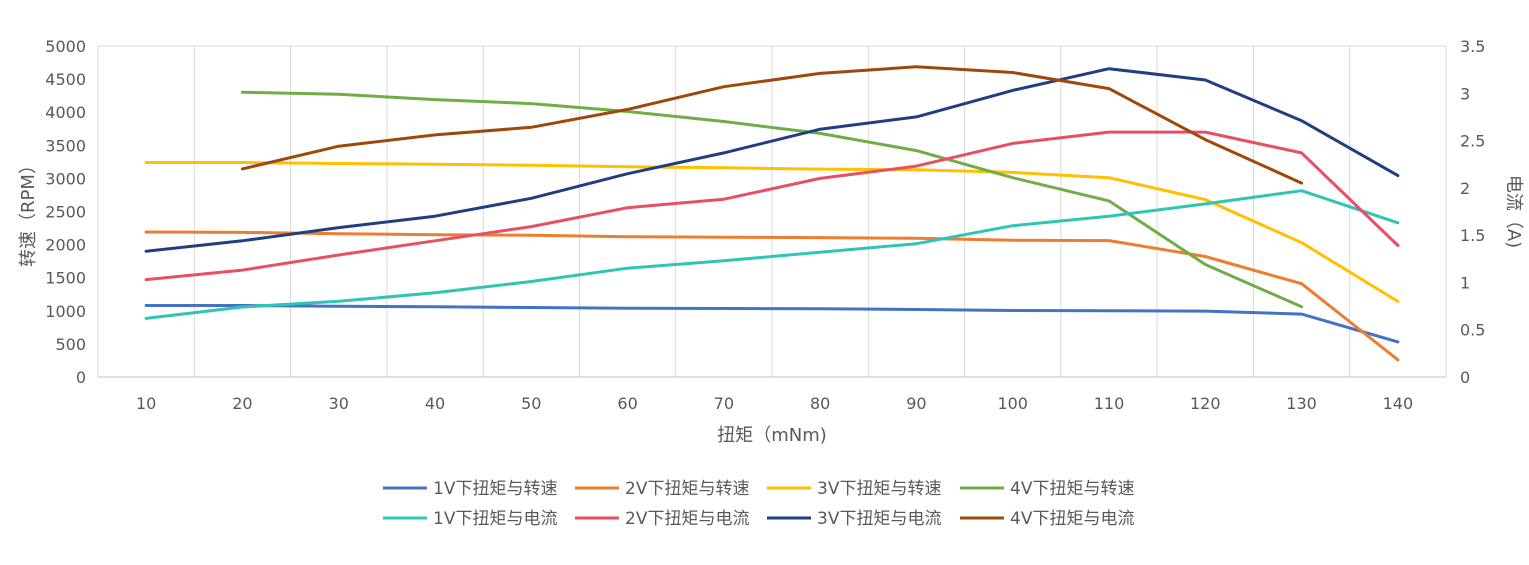  Describe the element at coordinates (1472, 46) in the screenshot. I see `y-right-tick-label: 3.5` at that location.